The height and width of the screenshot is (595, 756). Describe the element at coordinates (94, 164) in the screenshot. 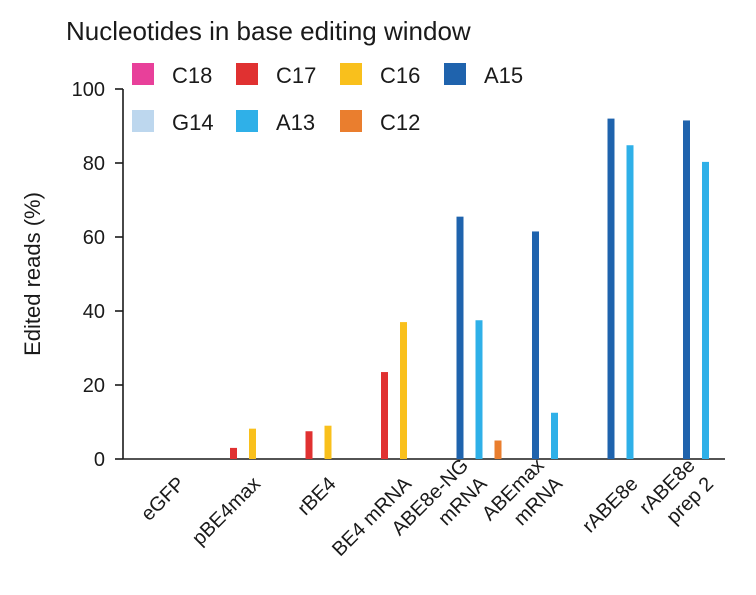

I see `y-tick-label: 80` at that location.